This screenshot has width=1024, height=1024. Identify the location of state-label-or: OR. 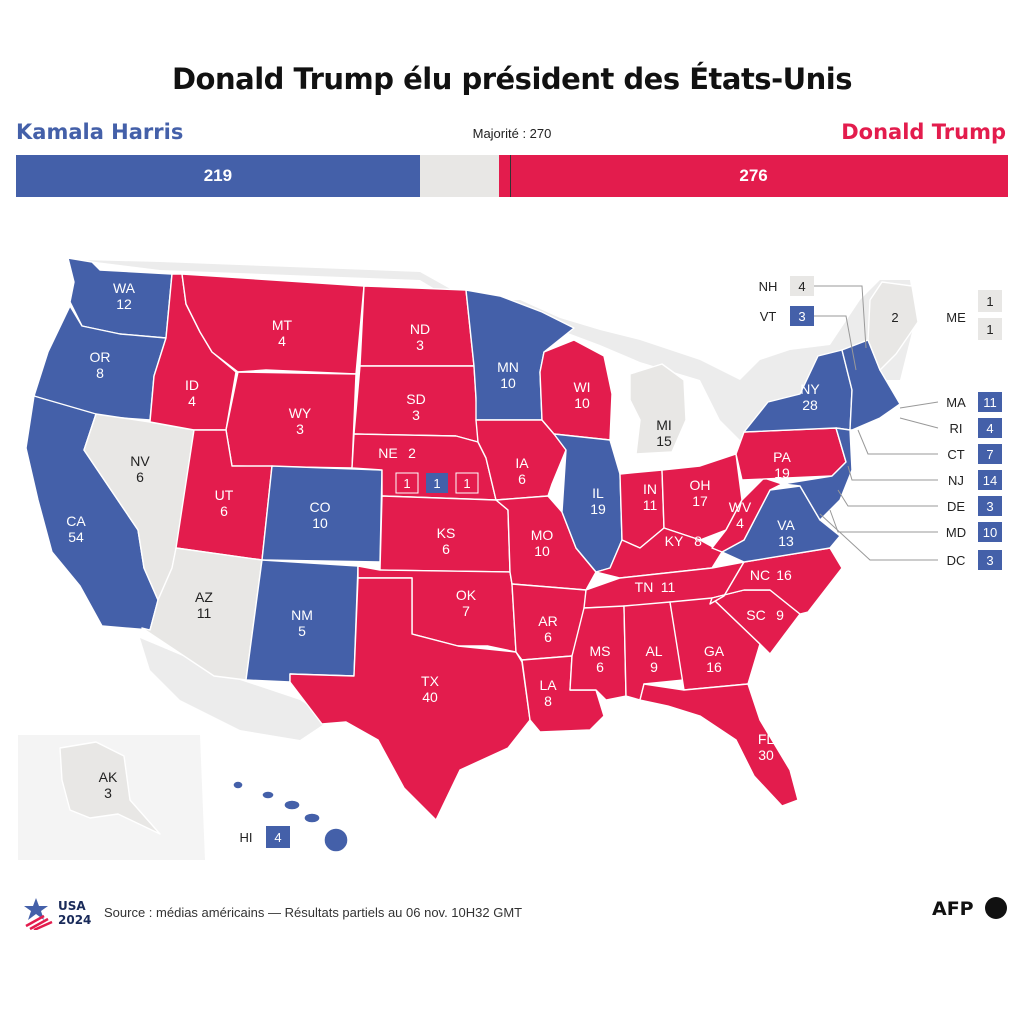
(100, 357).